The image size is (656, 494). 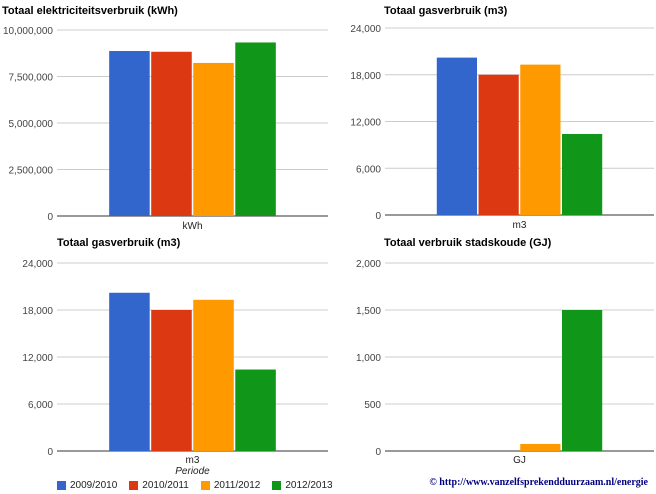 I want to click on chart-2-title: Totaal gasverbruik (m3), so click(x=446, y=11).